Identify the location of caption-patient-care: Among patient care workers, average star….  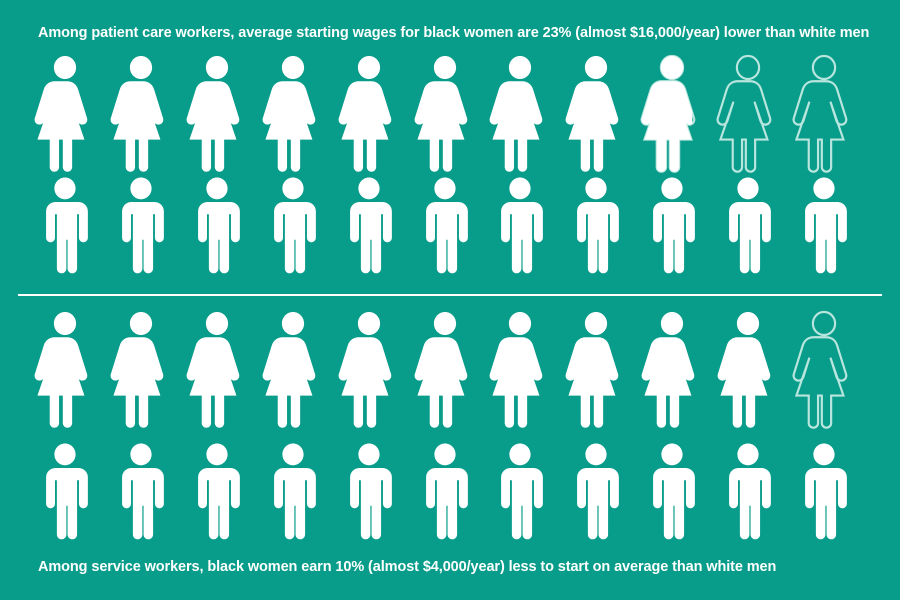
(454, 33).